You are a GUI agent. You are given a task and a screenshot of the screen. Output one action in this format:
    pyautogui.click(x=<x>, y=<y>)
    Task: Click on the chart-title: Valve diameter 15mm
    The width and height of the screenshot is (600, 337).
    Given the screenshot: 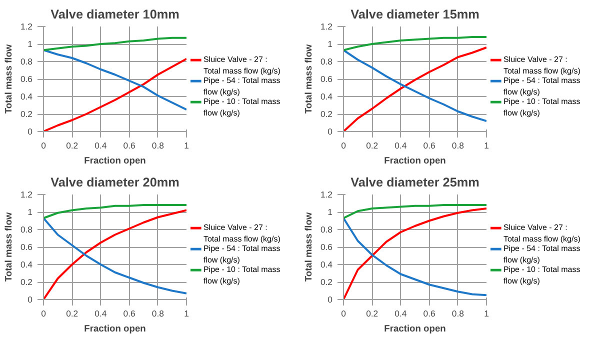 What is the action you would take?
    pyautogui.click(x=415, y=15)
    